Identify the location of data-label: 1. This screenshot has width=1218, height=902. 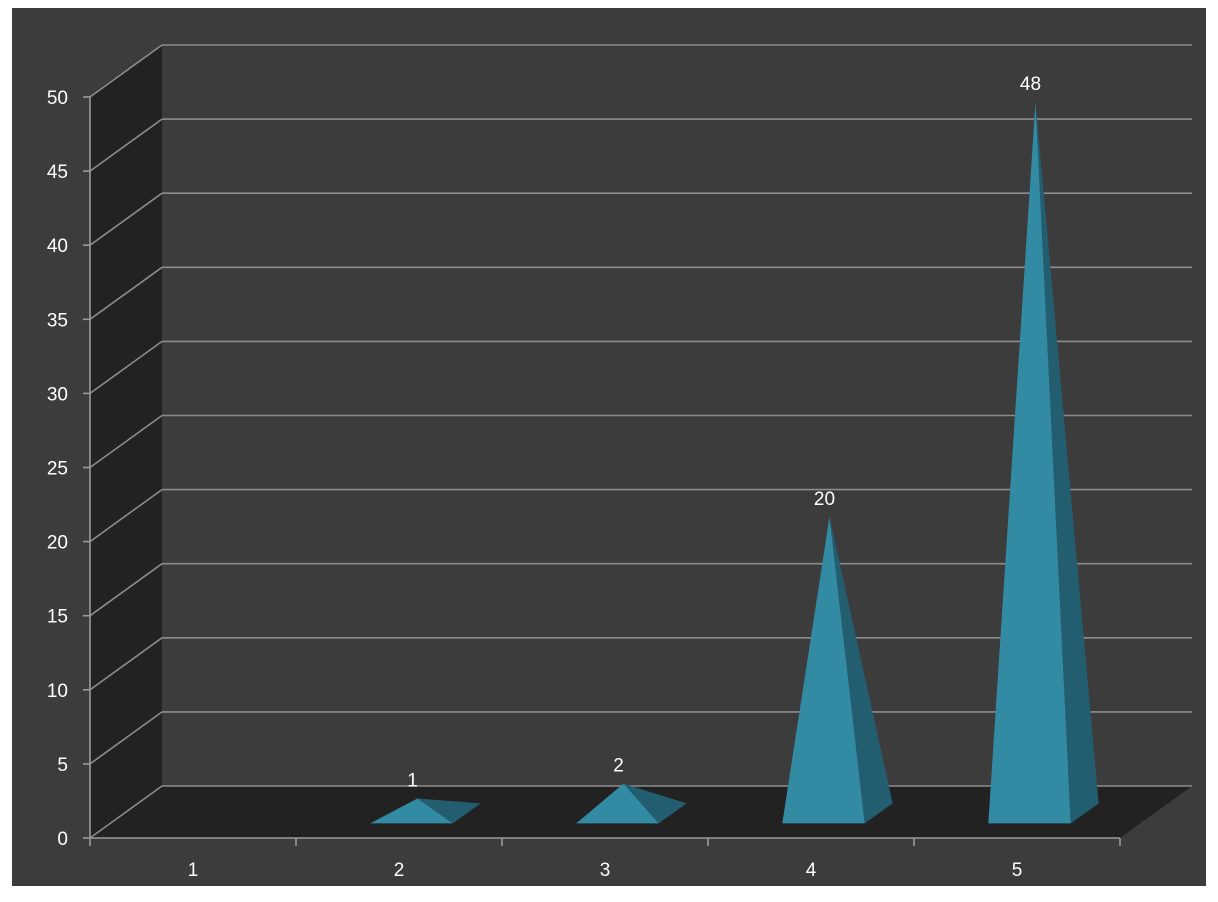
(412, 781).